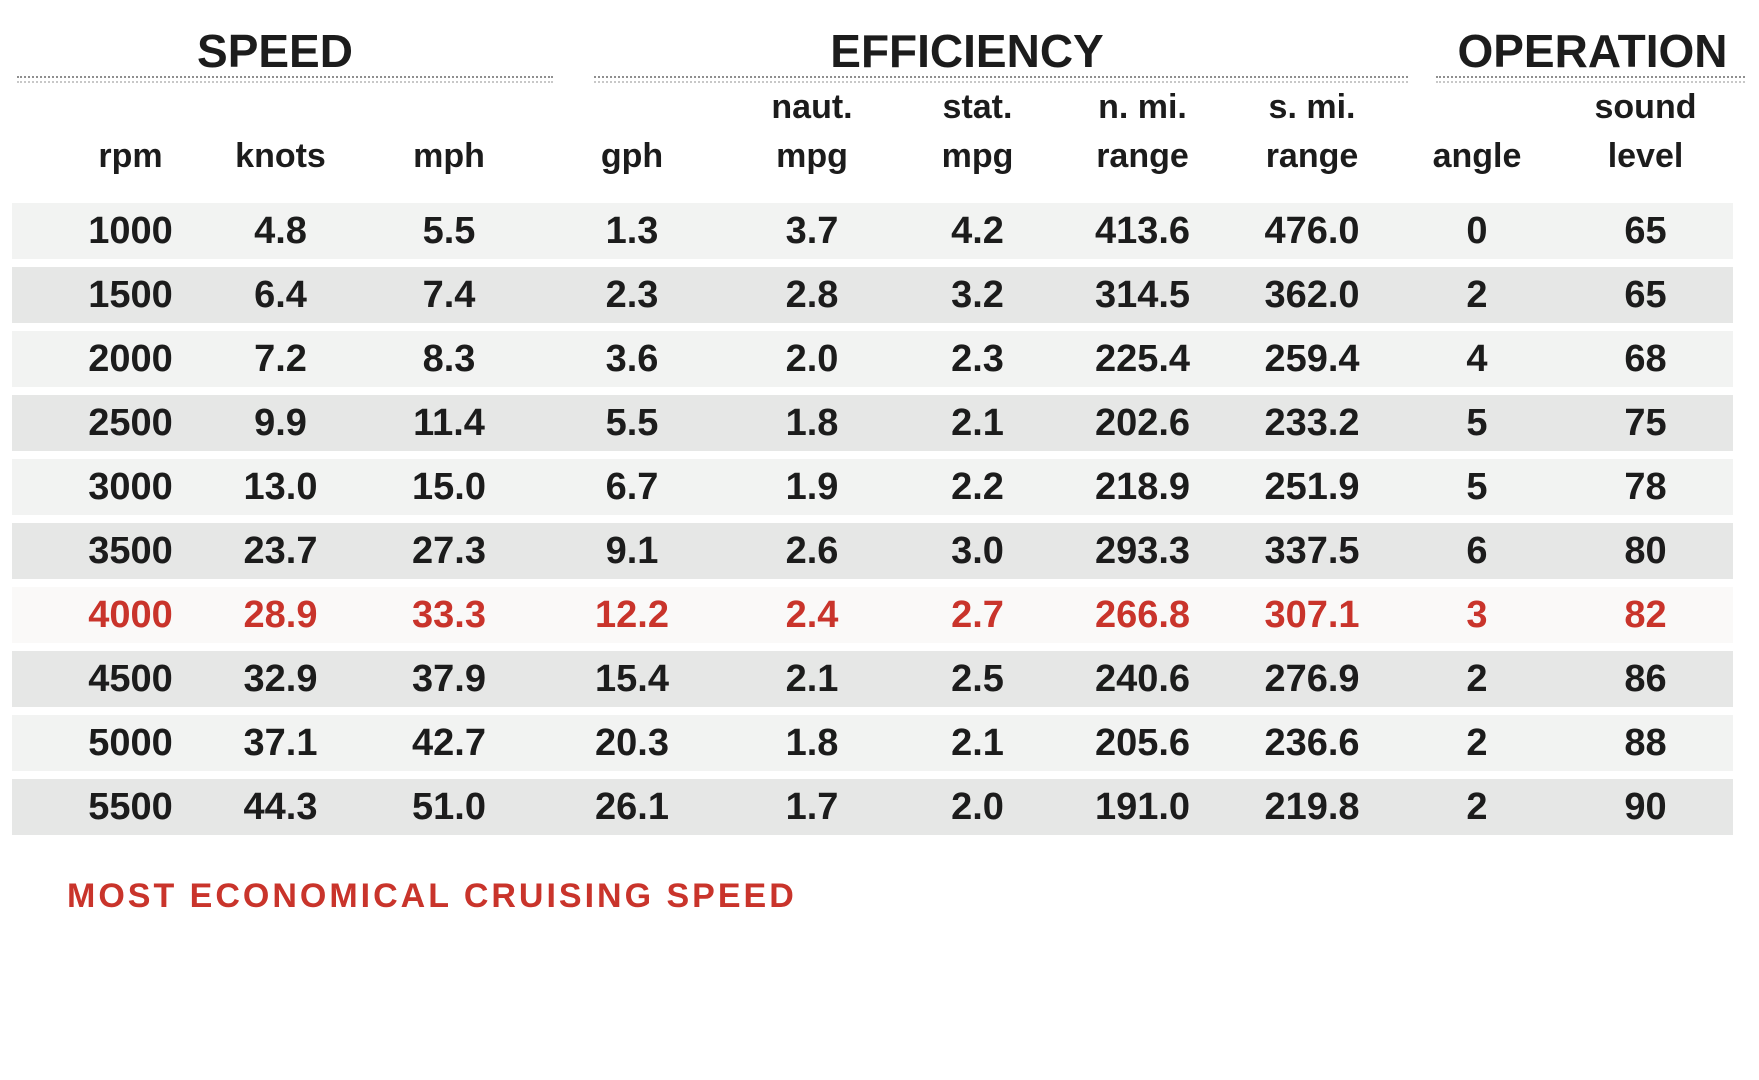  I want to click on table-cell: 293.3, so click(1142, 551).